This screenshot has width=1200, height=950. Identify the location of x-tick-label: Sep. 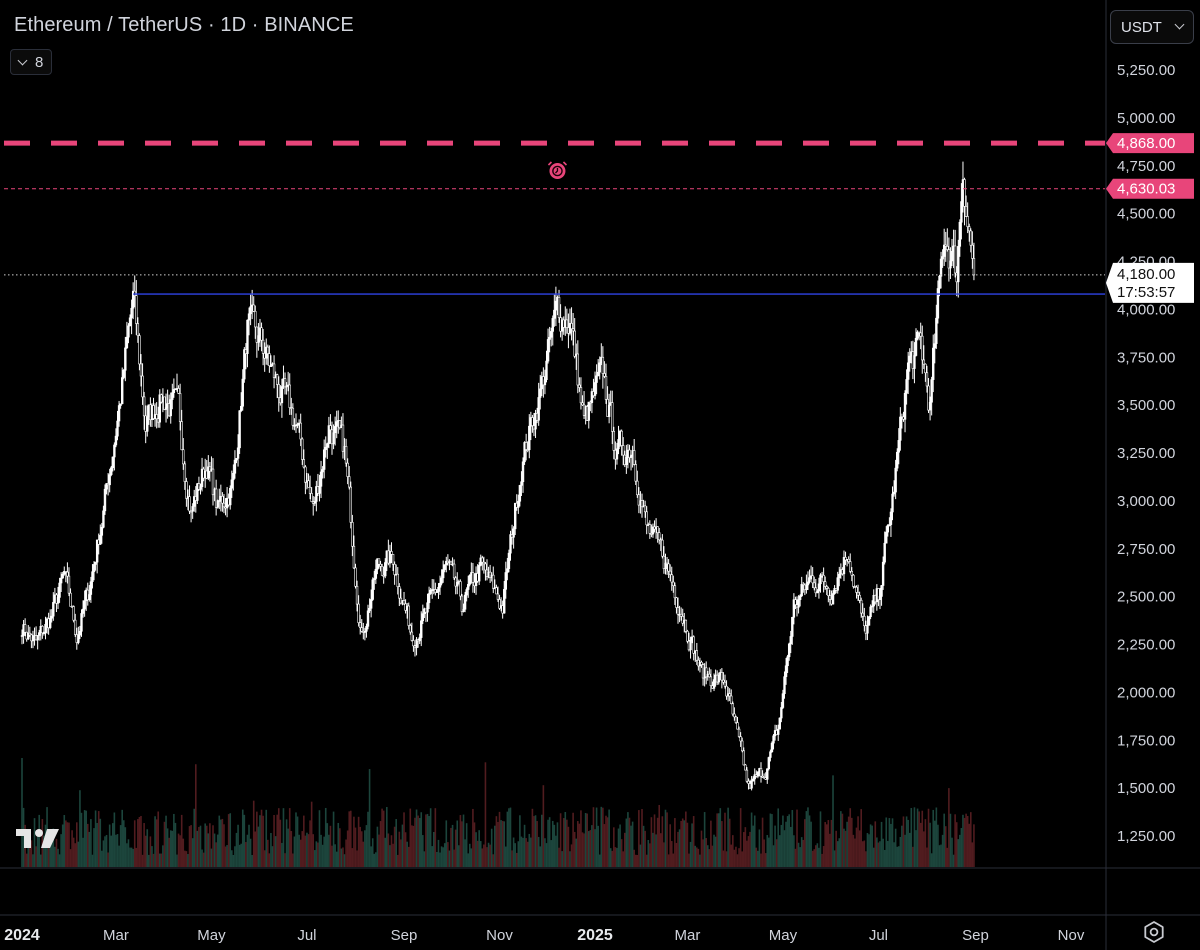
(975, 935).